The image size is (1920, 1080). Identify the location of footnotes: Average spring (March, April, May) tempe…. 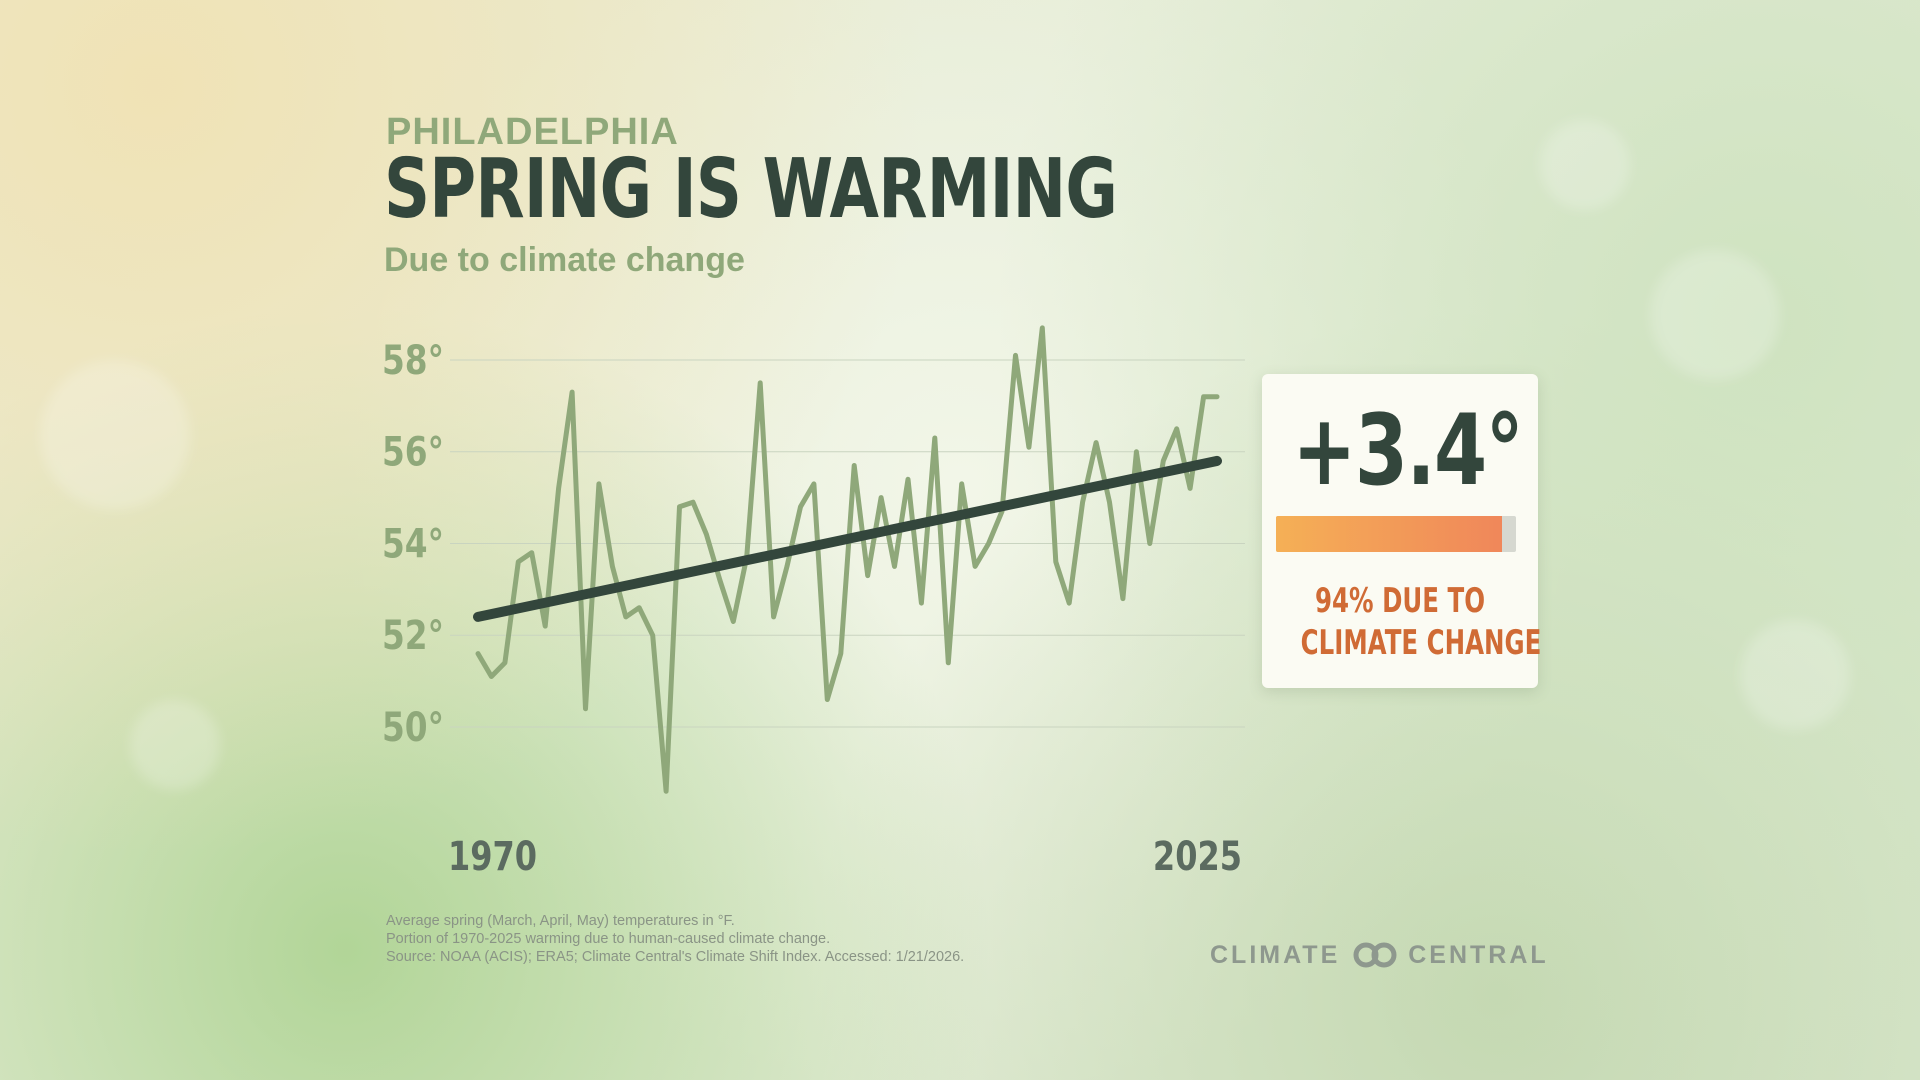
(675, 939).